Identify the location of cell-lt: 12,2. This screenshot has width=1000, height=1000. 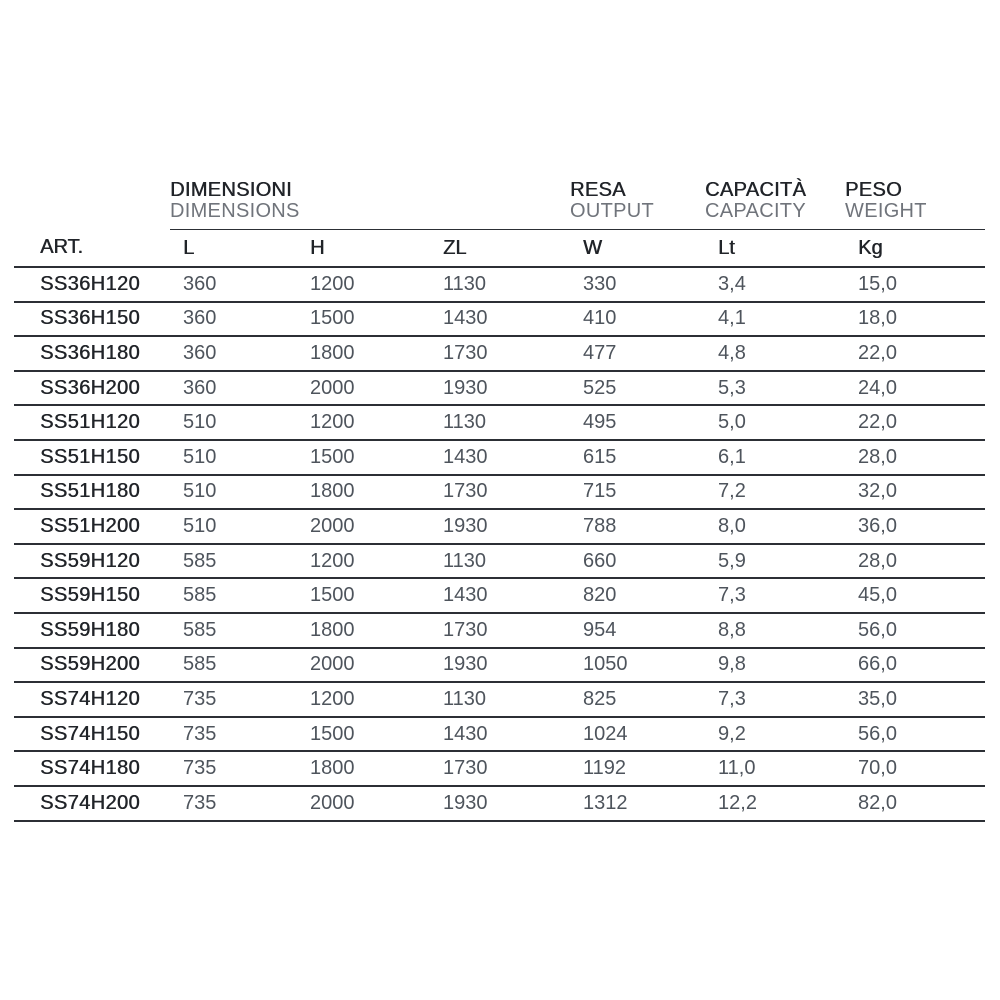
(775, 803).